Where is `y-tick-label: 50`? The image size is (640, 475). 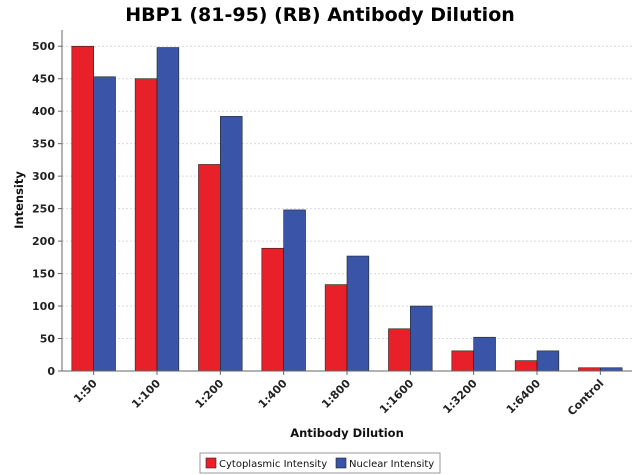
y-tick-label: 50 is located at coordinates (48, 339).